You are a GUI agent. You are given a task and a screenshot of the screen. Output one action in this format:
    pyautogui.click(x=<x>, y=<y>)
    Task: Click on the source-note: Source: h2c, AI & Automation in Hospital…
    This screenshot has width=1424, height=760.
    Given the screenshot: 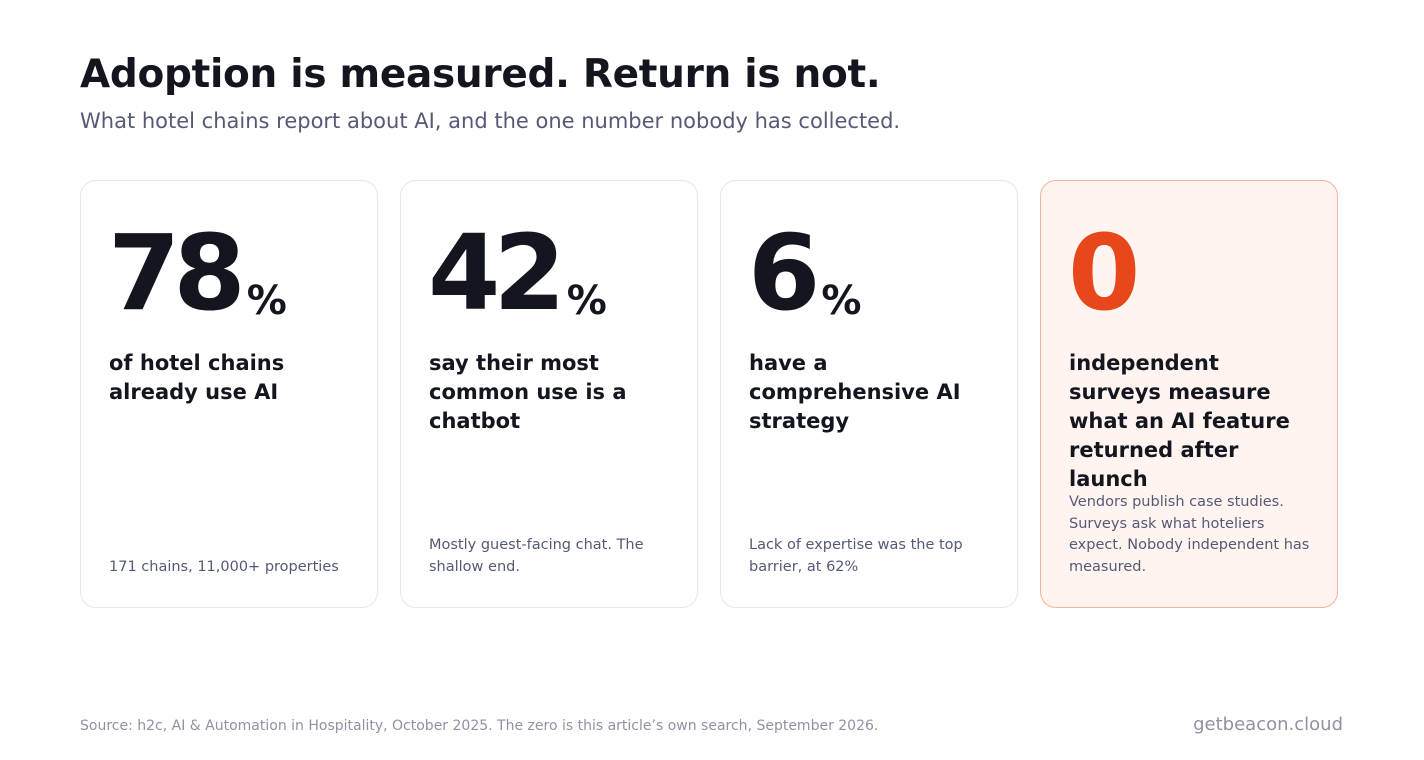 What is the action you would take?
    pyautogui.click(x=479, y=726)
    